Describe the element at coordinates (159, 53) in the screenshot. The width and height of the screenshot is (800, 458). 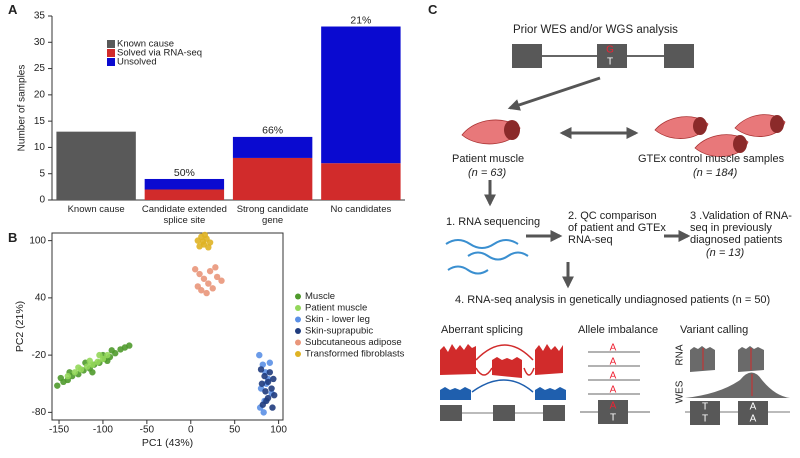
I see `legend-label: Solved via RNA-seq` at that location.